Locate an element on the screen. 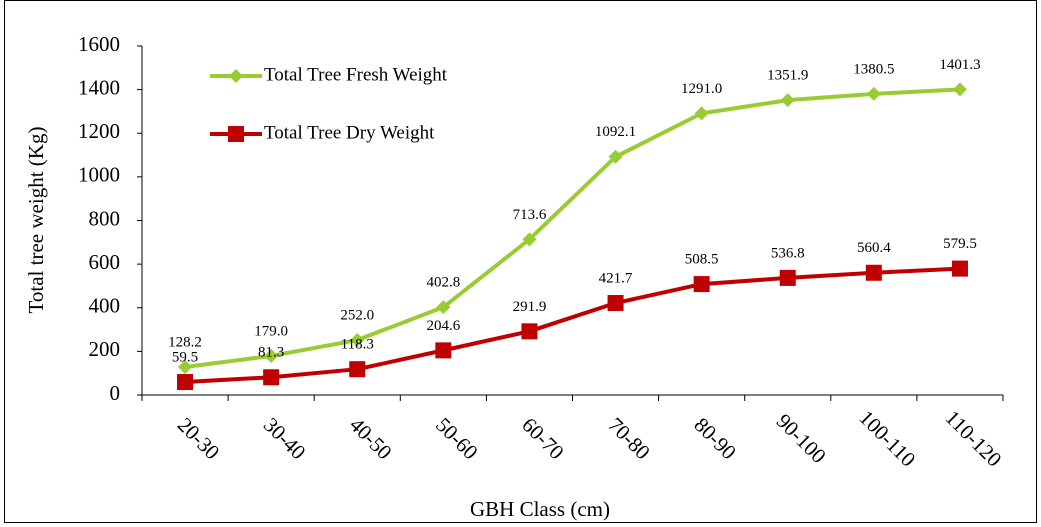 The height and width of the screenshot is (527, 1041). data-label: 204.6 is located at coordinates (443, 326).